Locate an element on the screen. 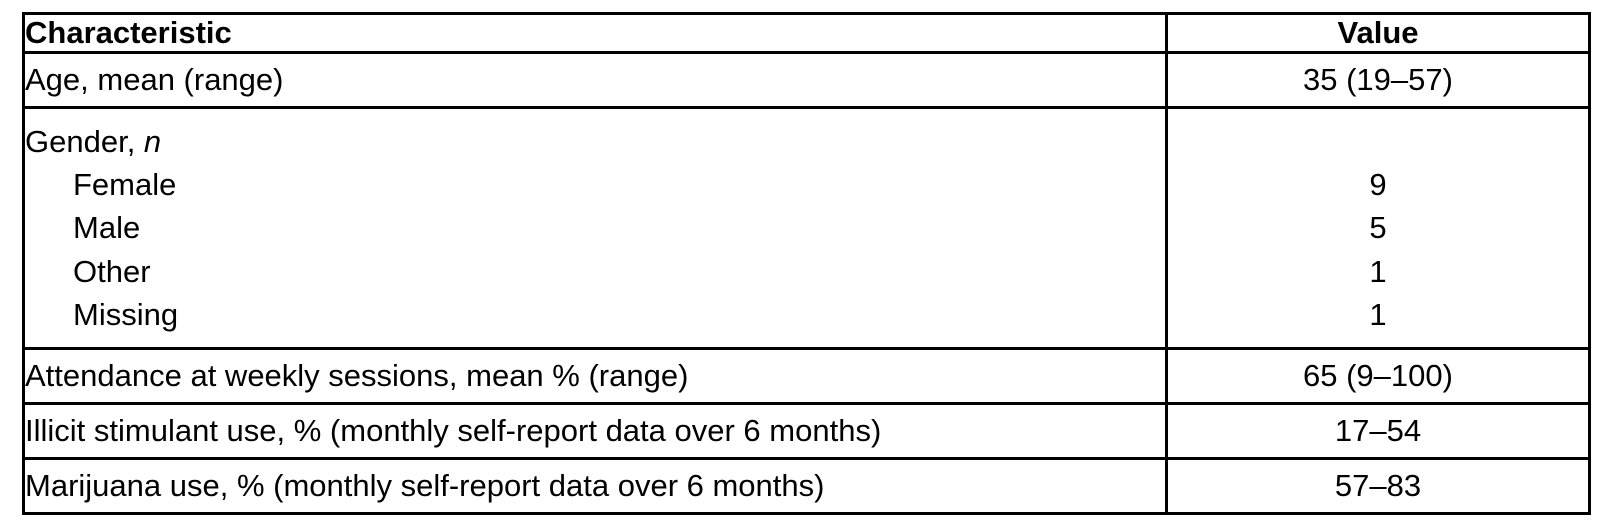 Image resolution: width=1600 pixels, height=531 pixels. gender-item-value-missing: 1 is located at coordinates (1378, 315).